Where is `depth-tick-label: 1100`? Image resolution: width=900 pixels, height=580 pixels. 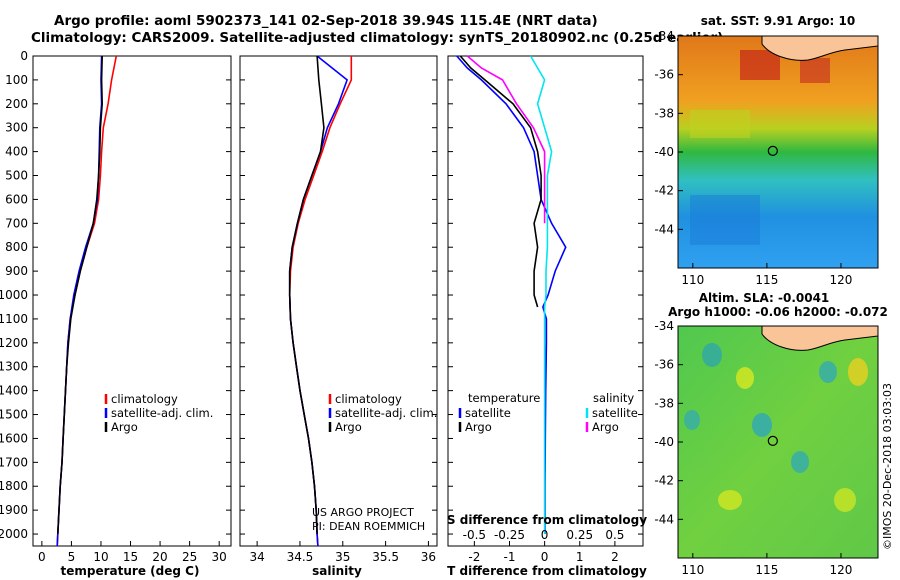
depth-tick-label: 1100 is located at coordinates (14, 319).